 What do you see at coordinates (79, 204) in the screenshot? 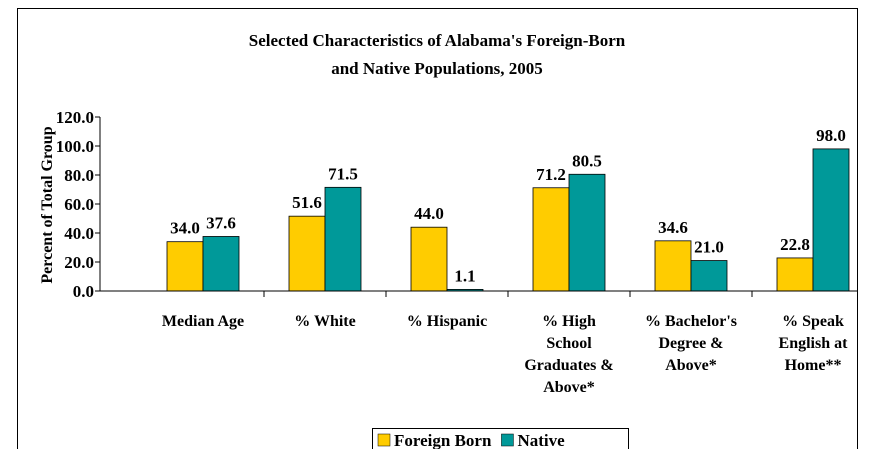
I see `y-tick-label: 60.0` at bounding box center [79, 204].